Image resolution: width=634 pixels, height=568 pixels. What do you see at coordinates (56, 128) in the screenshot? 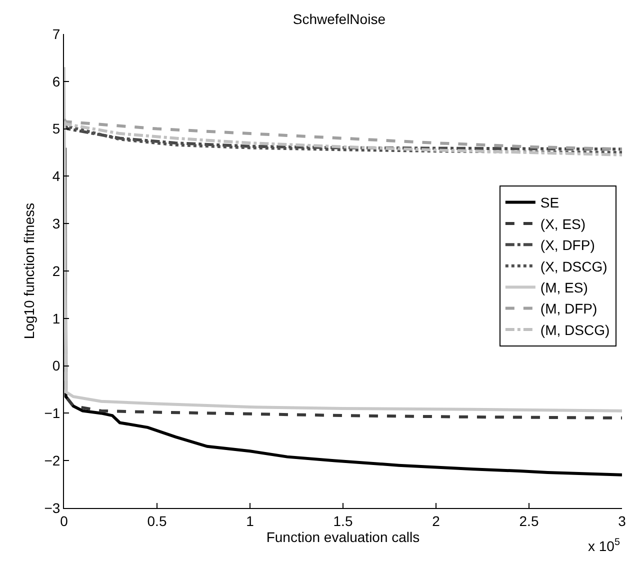
I see `y-tick-label: 5` at bounding box center [56, 128].